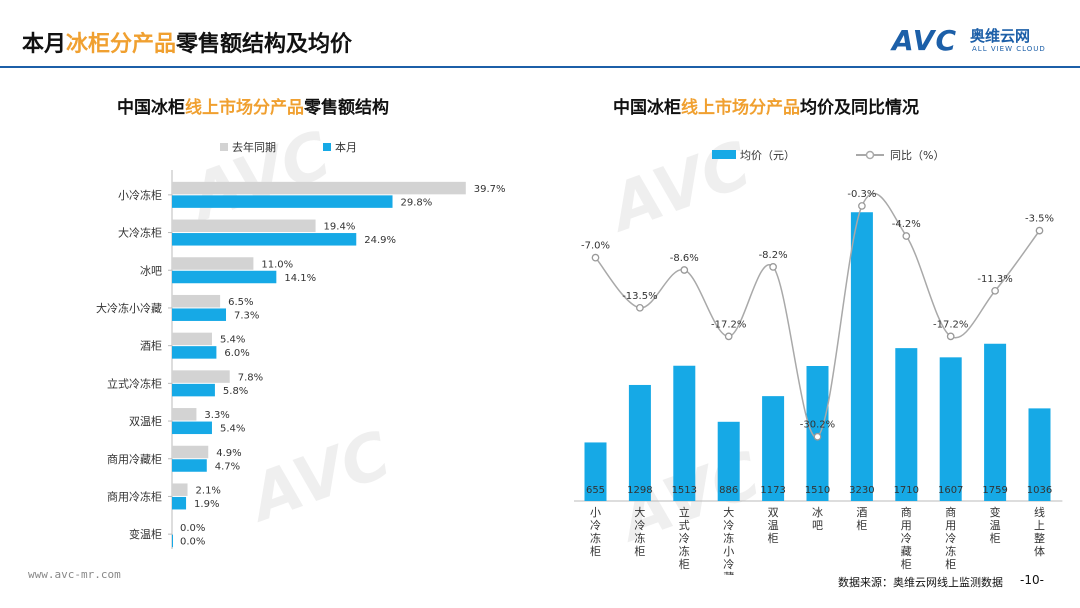 This screenshot has width=1080, height=608. What do you see at coordinates (264, 44) in the screenshot?
I see `page-title-post: 零售额结构及均价` at bounding box center [264, 44].